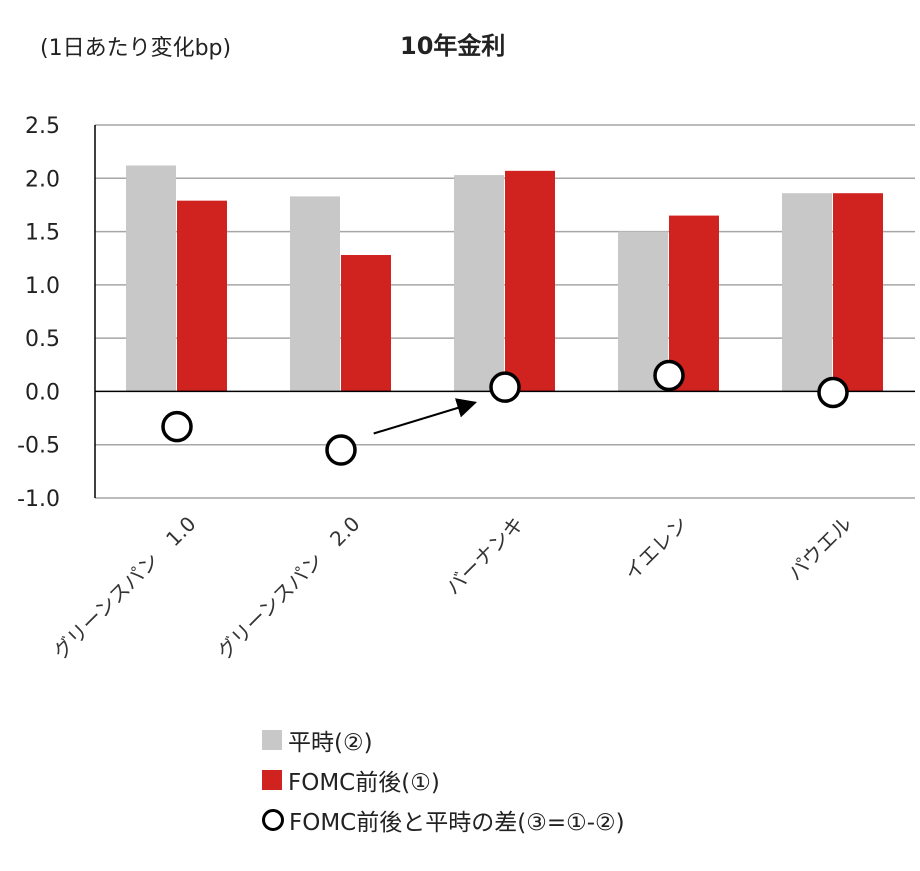 This screenshot has height=871, width=920. I want to click on y-tick-label: 0.0, so click(42, 392).